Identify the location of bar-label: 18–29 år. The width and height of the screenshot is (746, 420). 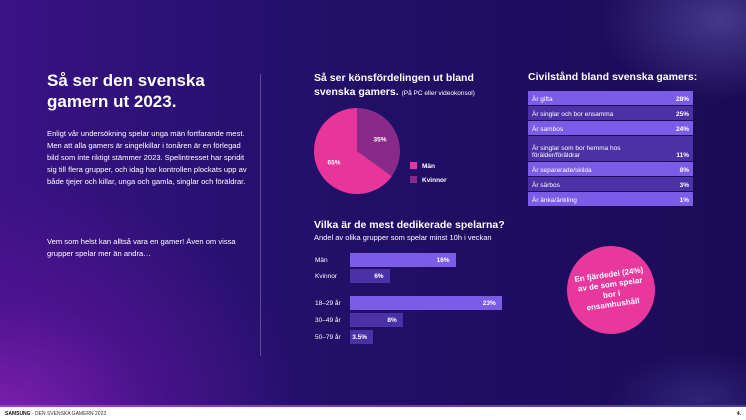
(328, 303).